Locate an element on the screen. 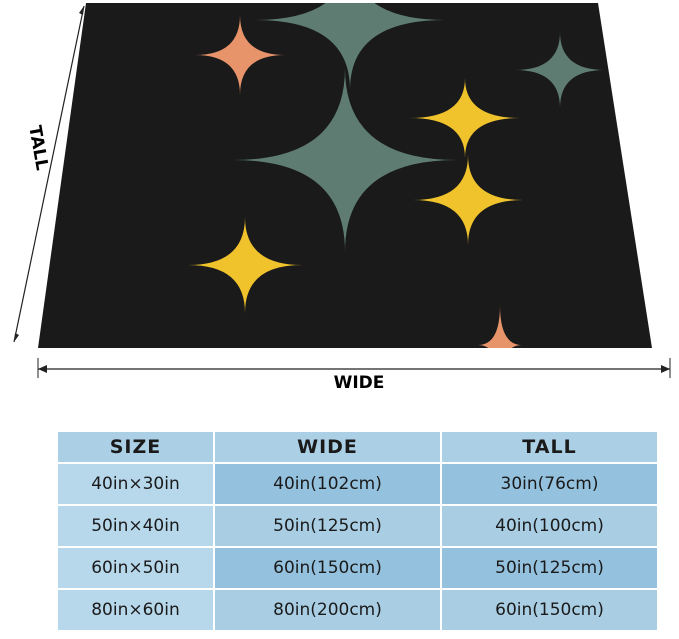 The height and width of the screenshot is (639, 679). size-cell: 40in×30in is located at coordinates (135, 484).